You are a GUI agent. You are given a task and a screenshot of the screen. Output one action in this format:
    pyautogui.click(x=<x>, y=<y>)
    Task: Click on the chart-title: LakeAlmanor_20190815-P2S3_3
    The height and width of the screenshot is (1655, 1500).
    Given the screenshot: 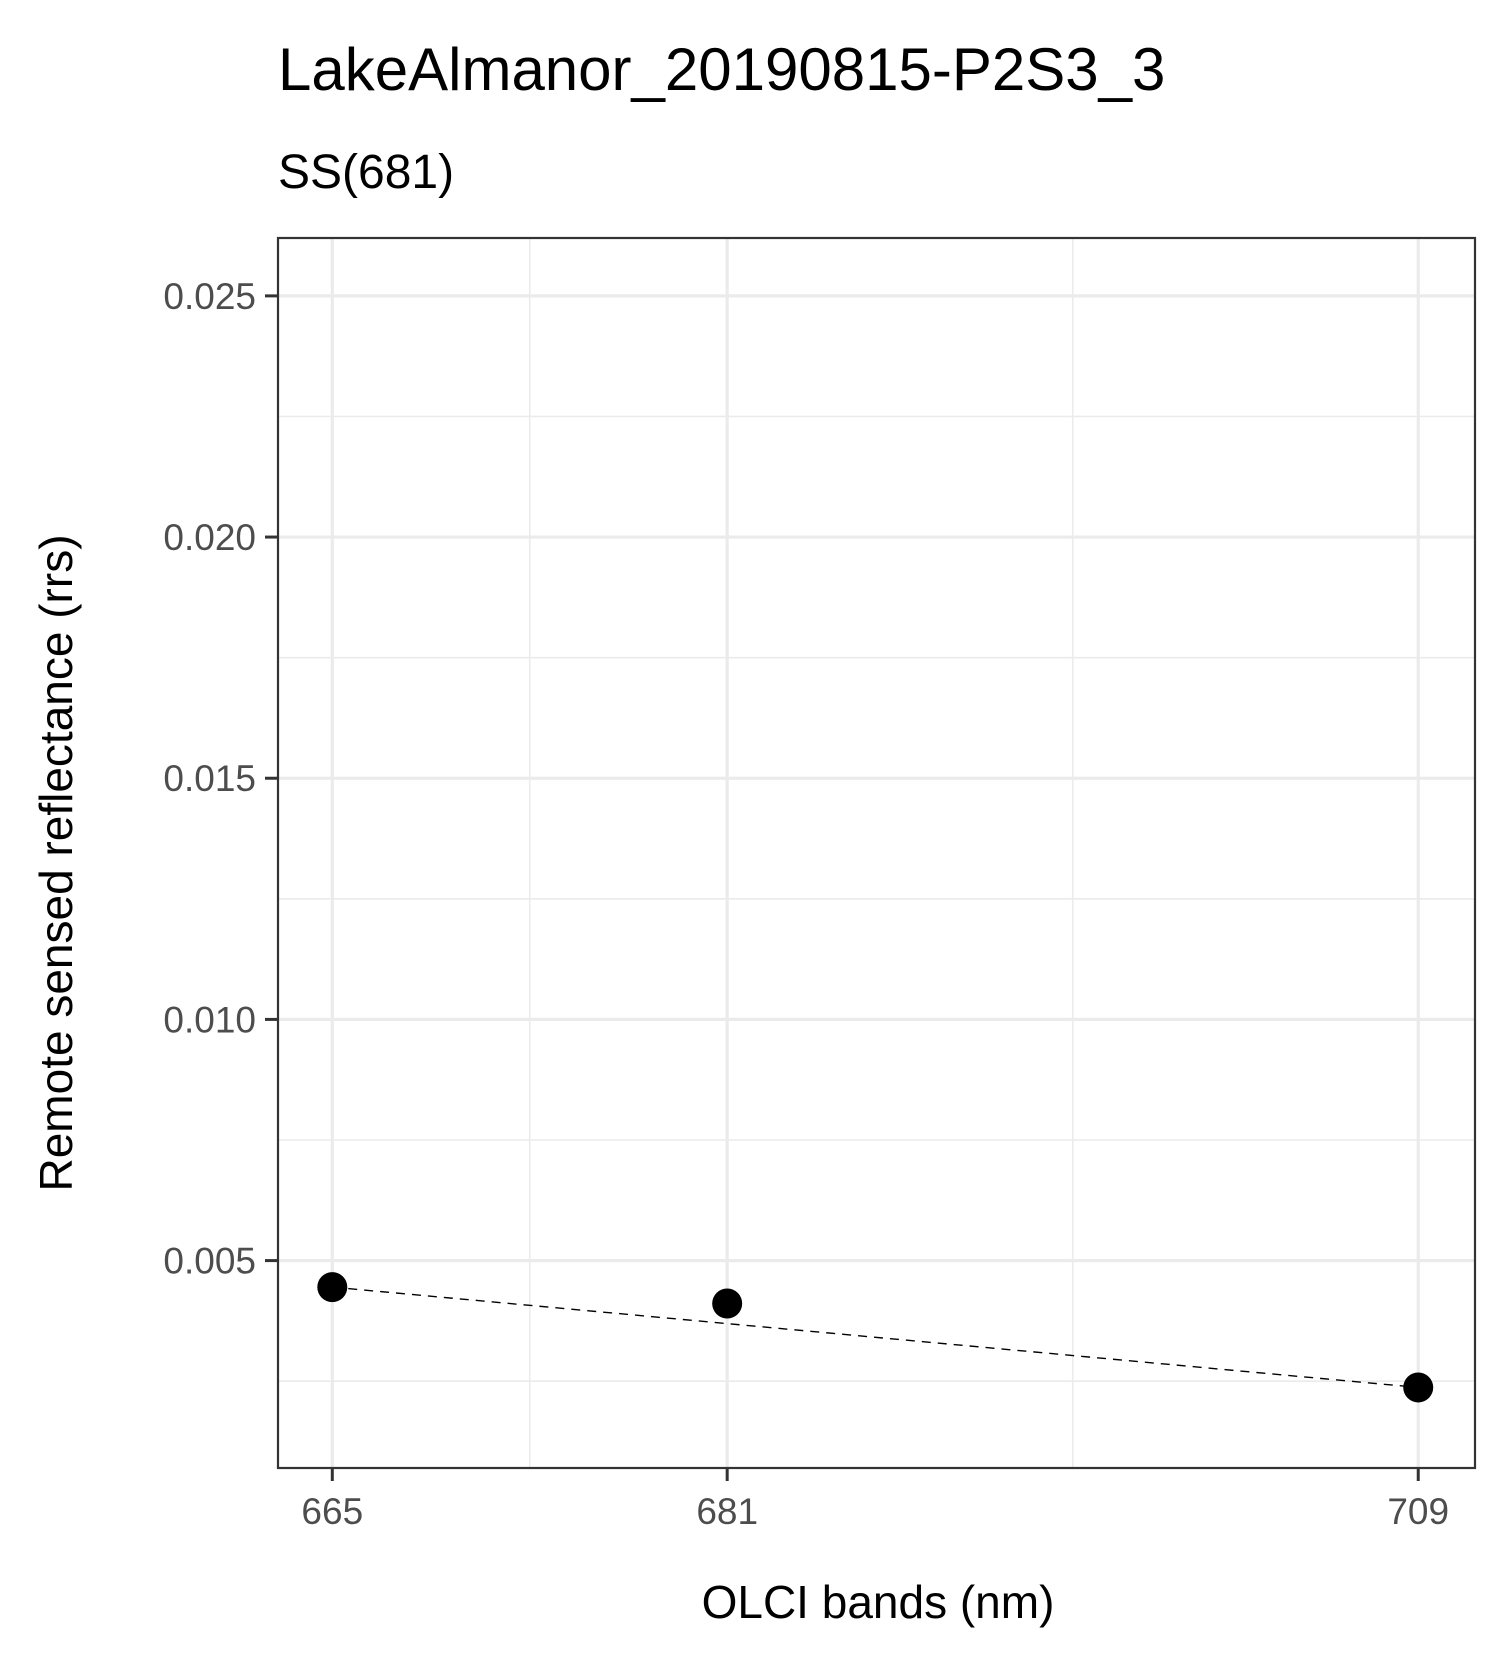 What is the action you would take?
    pyautogui.click(x=721, y=69)
    